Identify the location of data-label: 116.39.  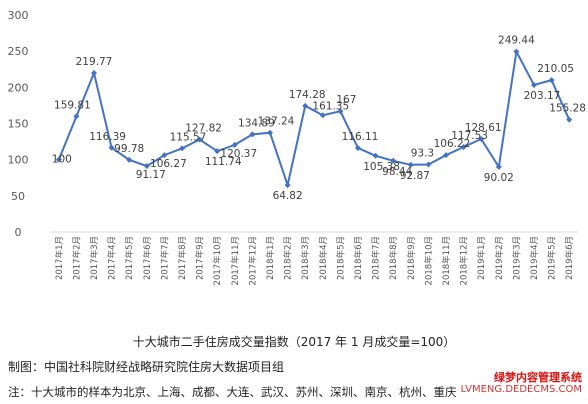
(107, 137).